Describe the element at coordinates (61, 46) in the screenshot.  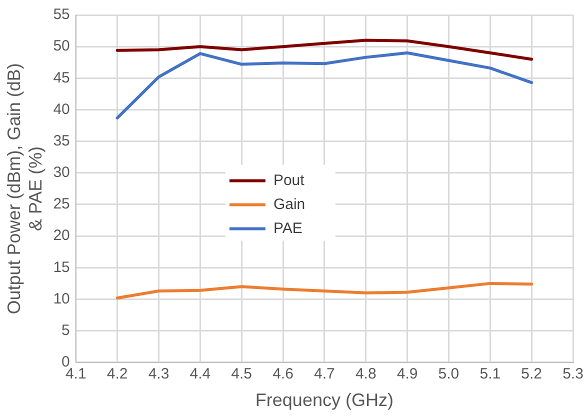
I see `y-tick-label: 50` at that location.